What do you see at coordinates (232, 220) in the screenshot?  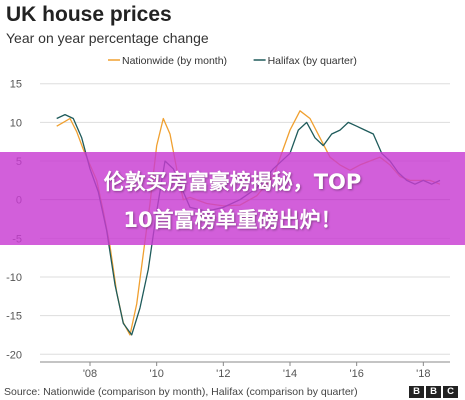 I see `banner-headline-line-2: 10首富榜单重磅出炉！` at bounding box center [232, 220].